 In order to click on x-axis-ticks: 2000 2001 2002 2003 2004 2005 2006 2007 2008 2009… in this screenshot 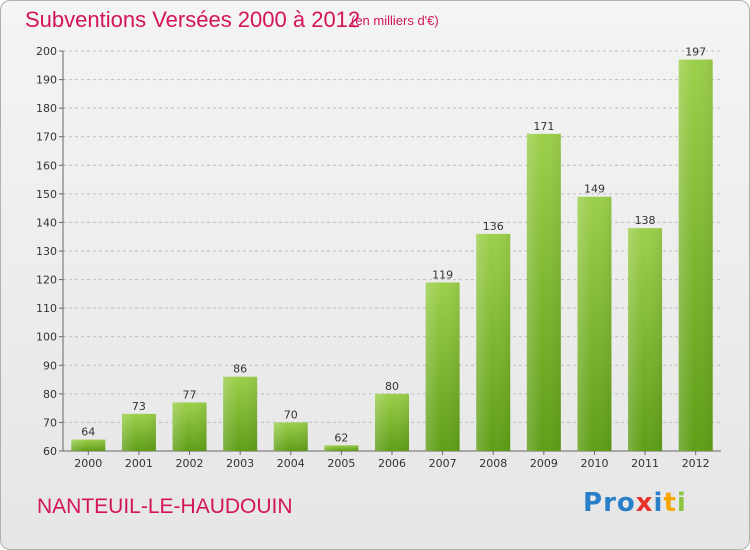, I will do `click(392, 460)`.